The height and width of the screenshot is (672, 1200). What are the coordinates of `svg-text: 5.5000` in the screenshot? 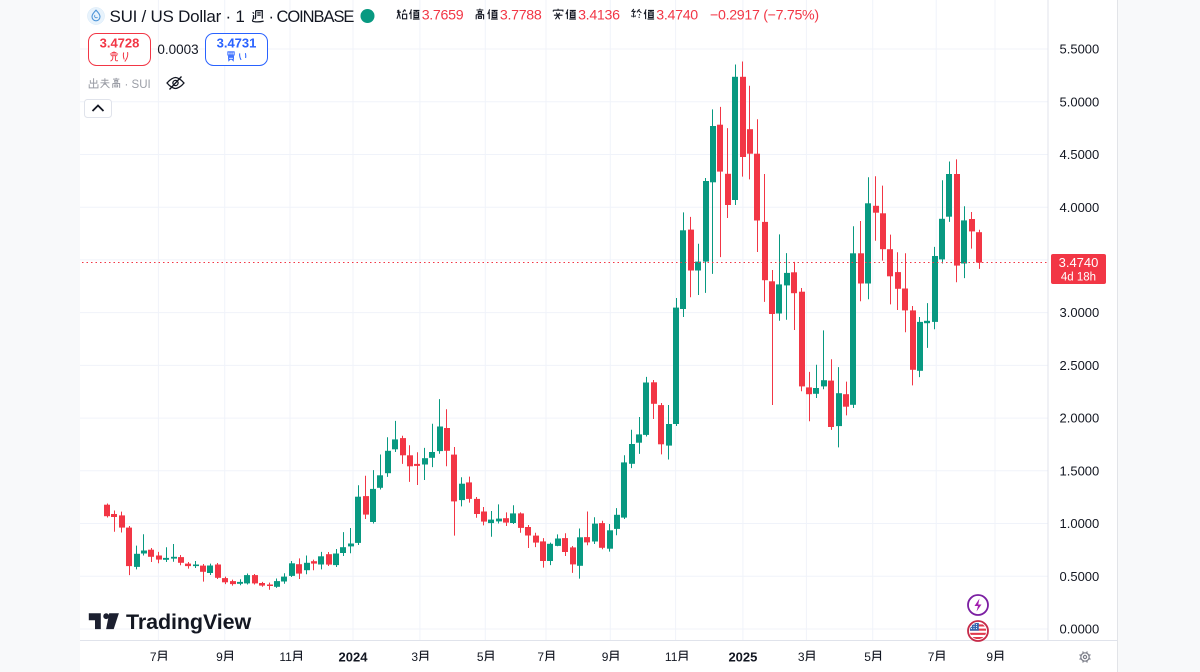 It's located at (1080, 49).